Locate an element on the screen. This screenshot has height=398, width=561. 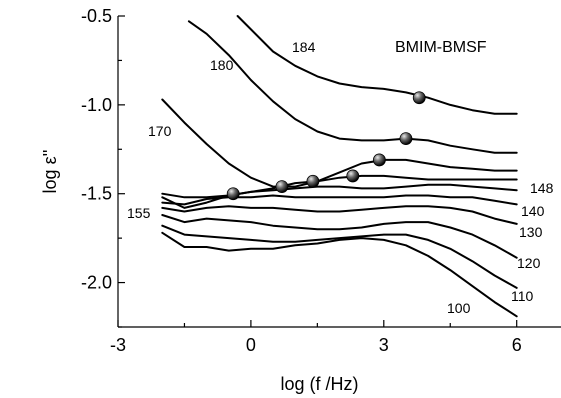
marker-group is located at coordinates (326, 146).